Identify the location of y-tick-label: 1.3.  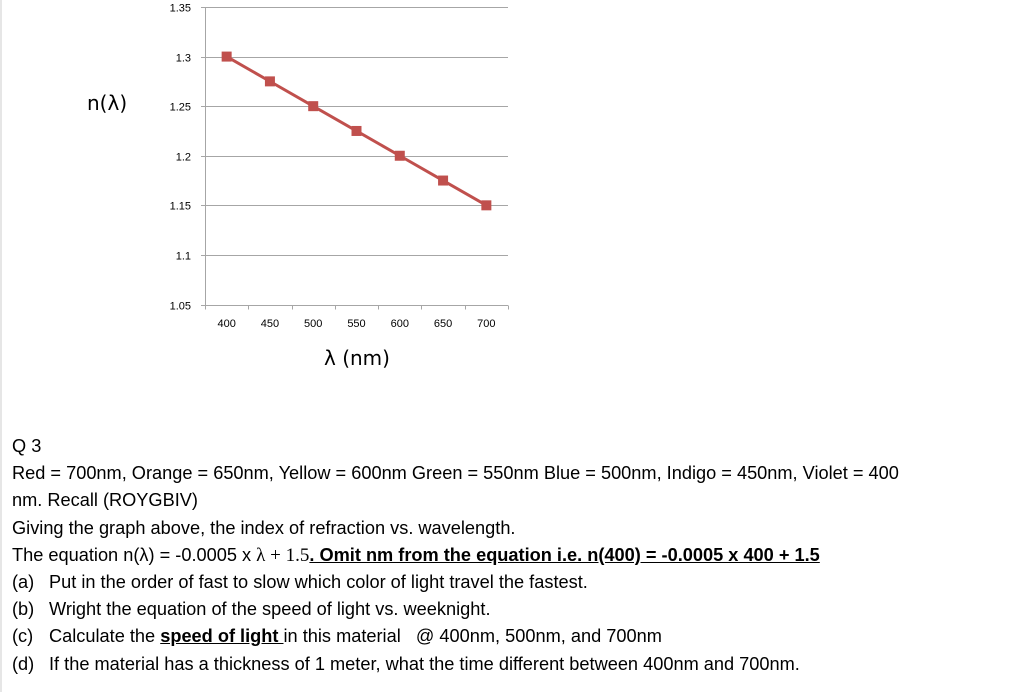
(183, 59).